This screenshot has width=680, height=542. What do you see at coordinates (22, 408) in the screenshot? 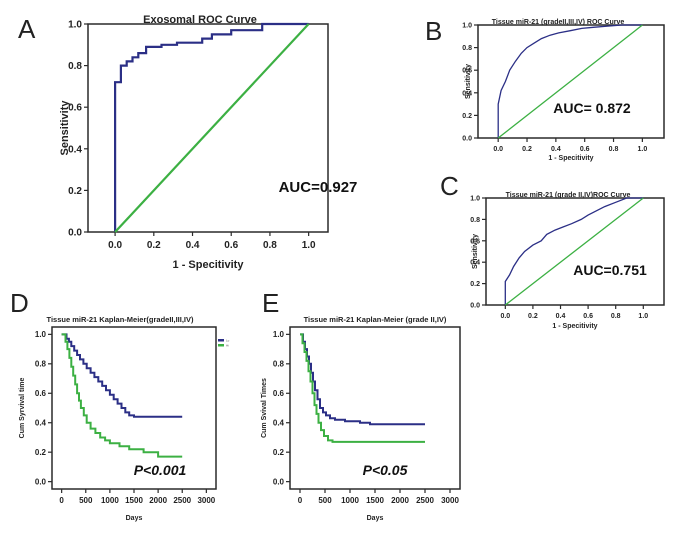
I see `y-axis-label: Cum Syrvival time` at bounding box center [22, 408].